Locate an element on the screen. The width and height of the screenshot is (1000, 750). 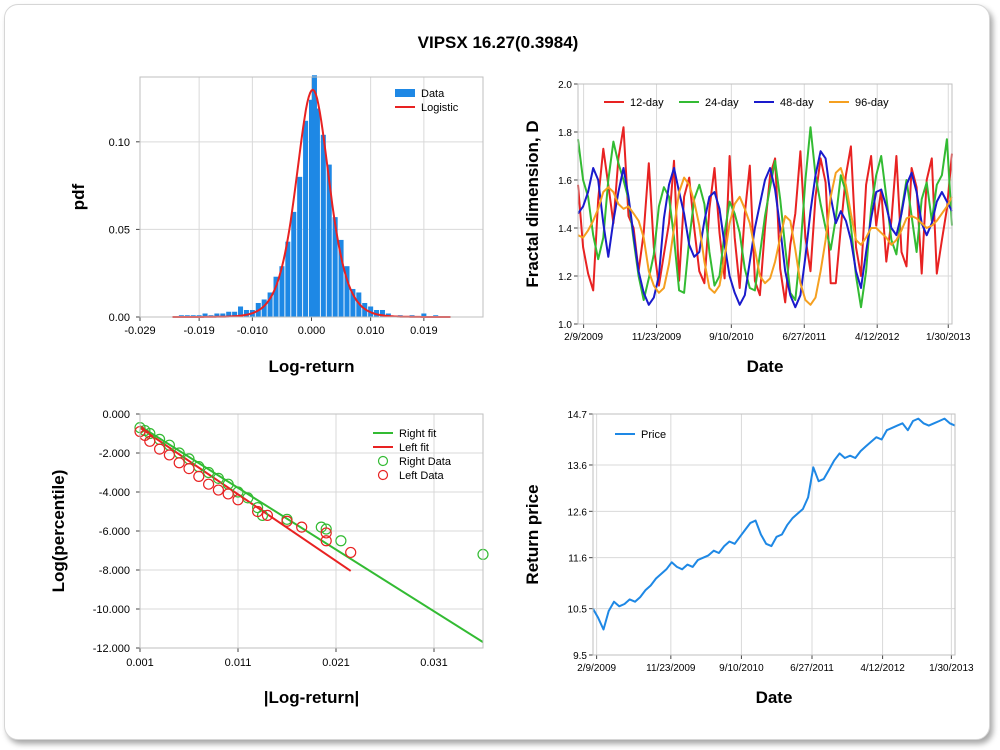
x-tick-label: 0.010 is located at coordinates (371, 331).